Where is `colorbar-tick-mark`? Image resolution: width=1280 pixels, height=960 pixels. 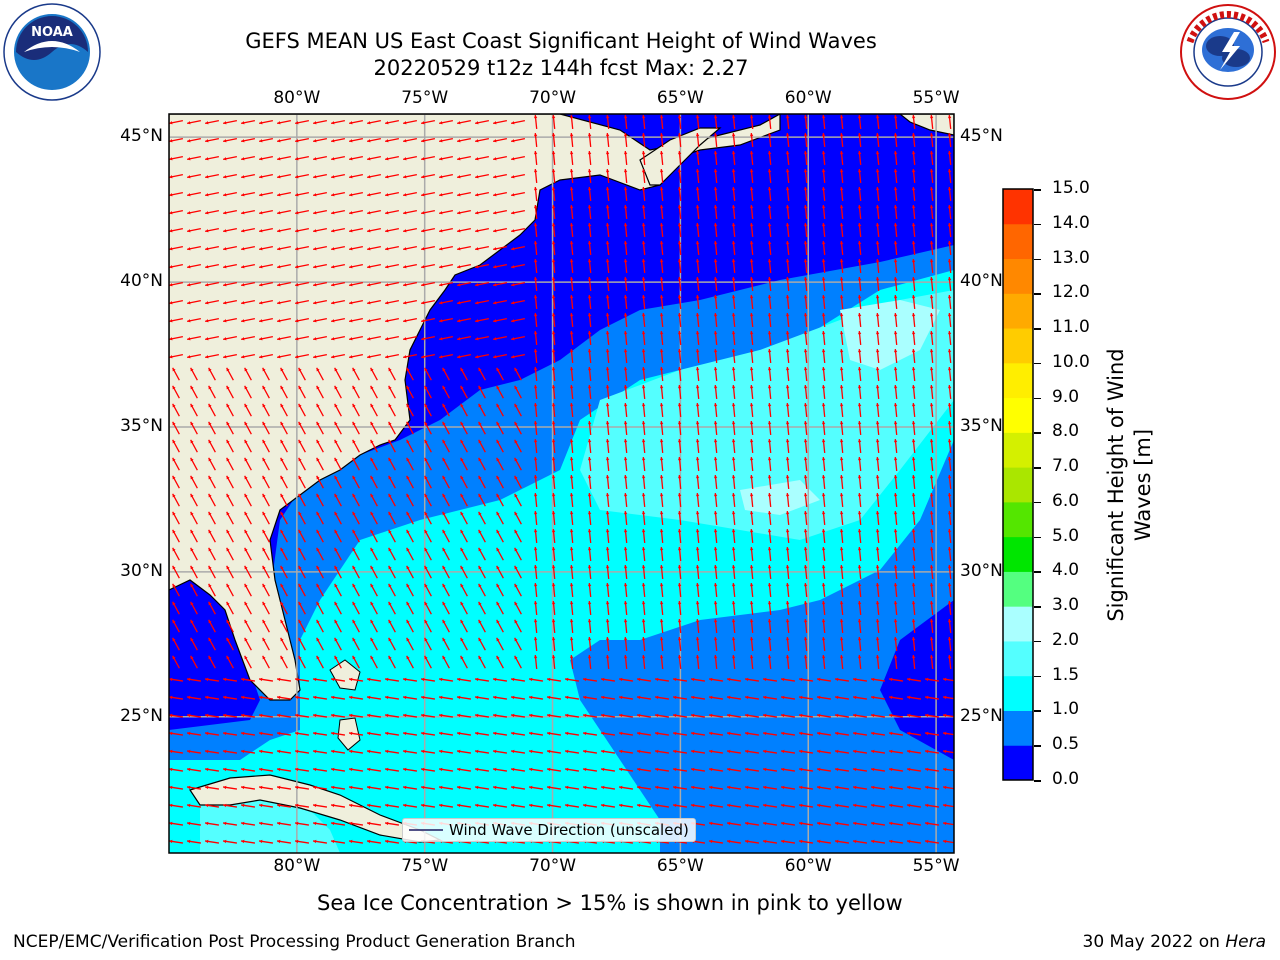 colorbar-tick-mark is located at coordinates (1037, 502).